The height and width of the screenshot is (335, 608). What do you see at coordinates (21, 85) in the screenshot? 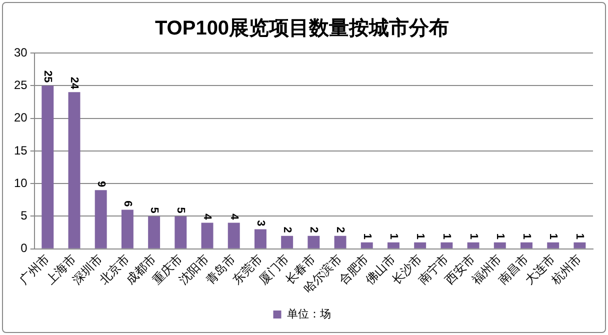
I see `y-tick-label: 25` at bounding box center [21, 85].